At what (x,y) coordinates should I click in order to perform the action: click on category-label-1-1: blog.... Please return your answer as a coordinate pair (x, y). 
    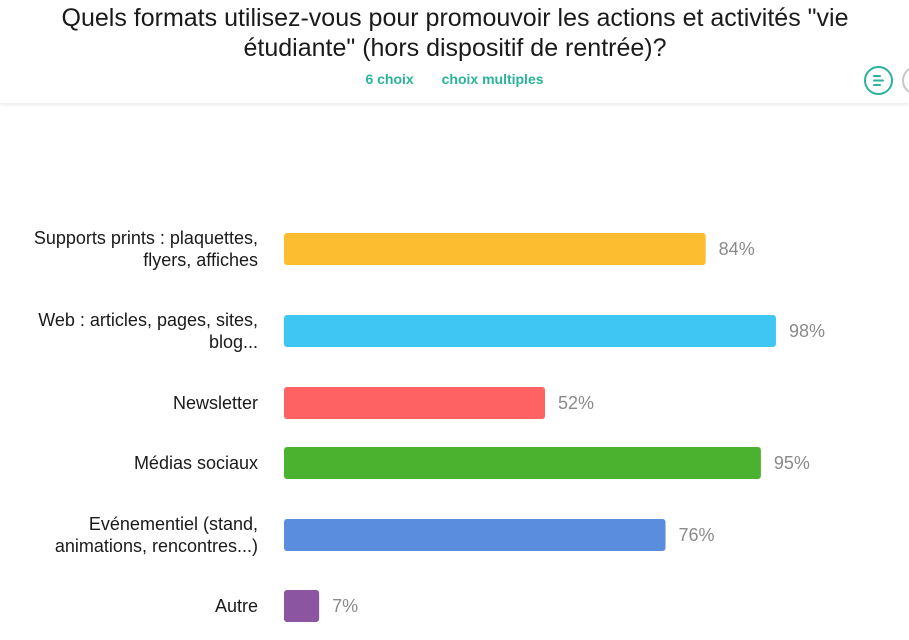
    Looking at the image, I should click on (233, 342).